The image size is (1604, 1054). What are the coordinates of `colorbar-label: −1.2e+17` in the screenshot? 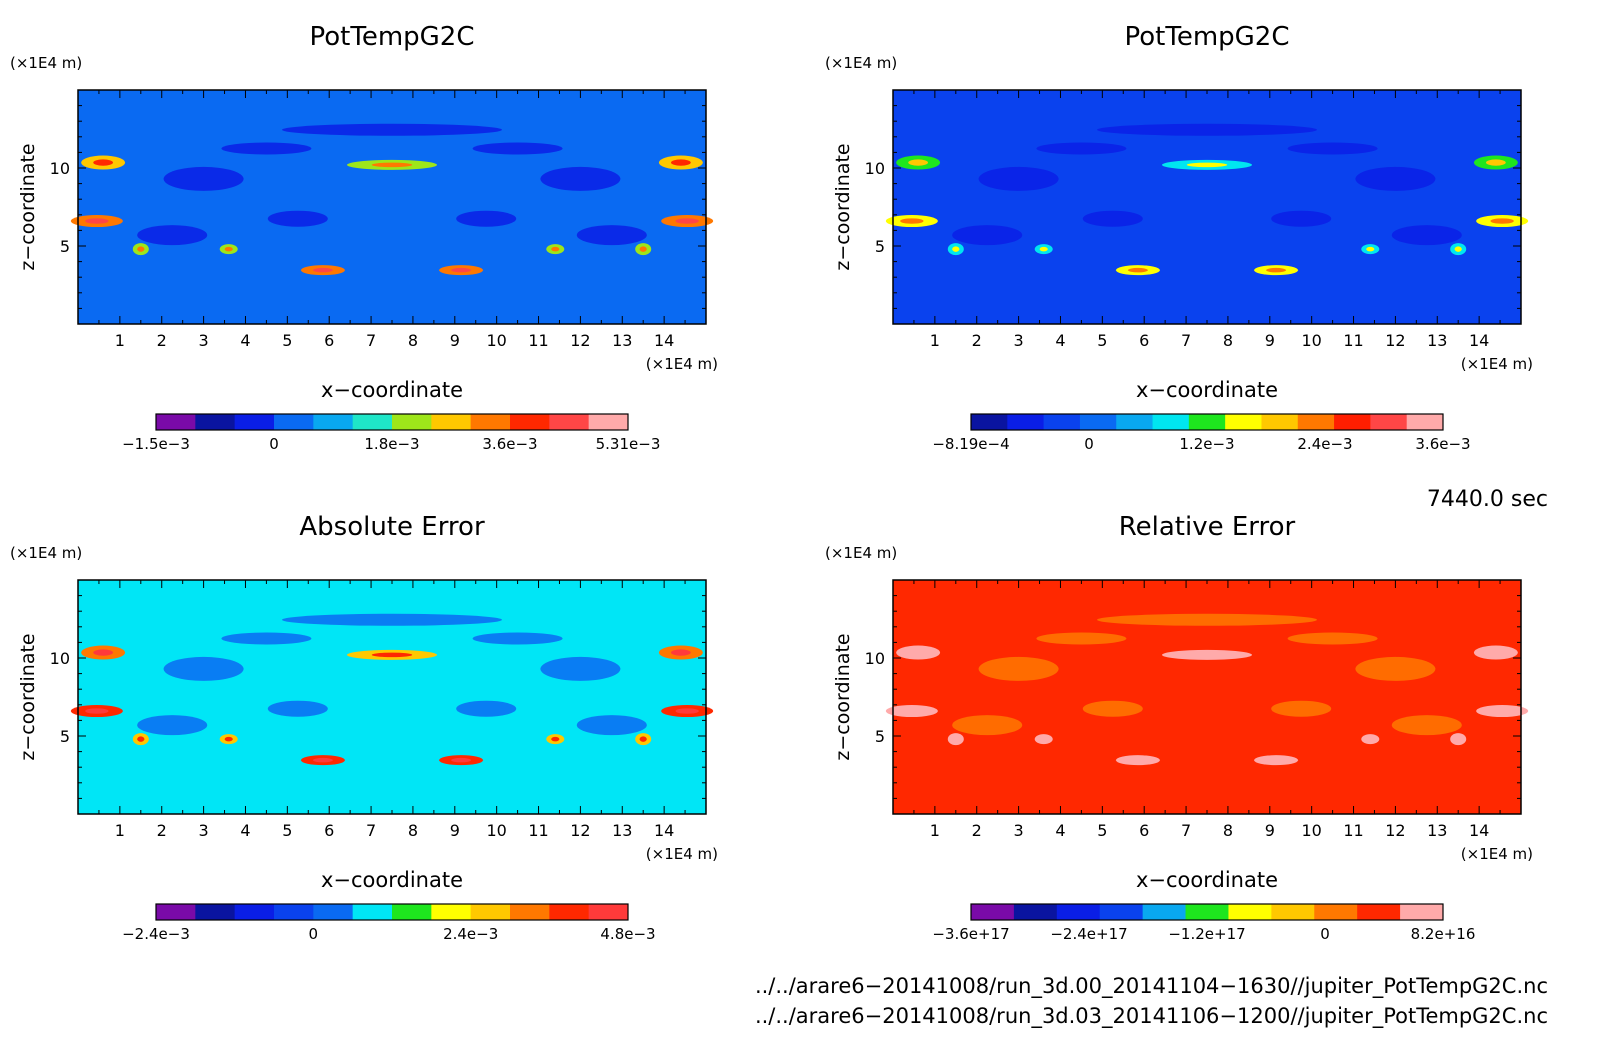 It's located at (1206, 934).